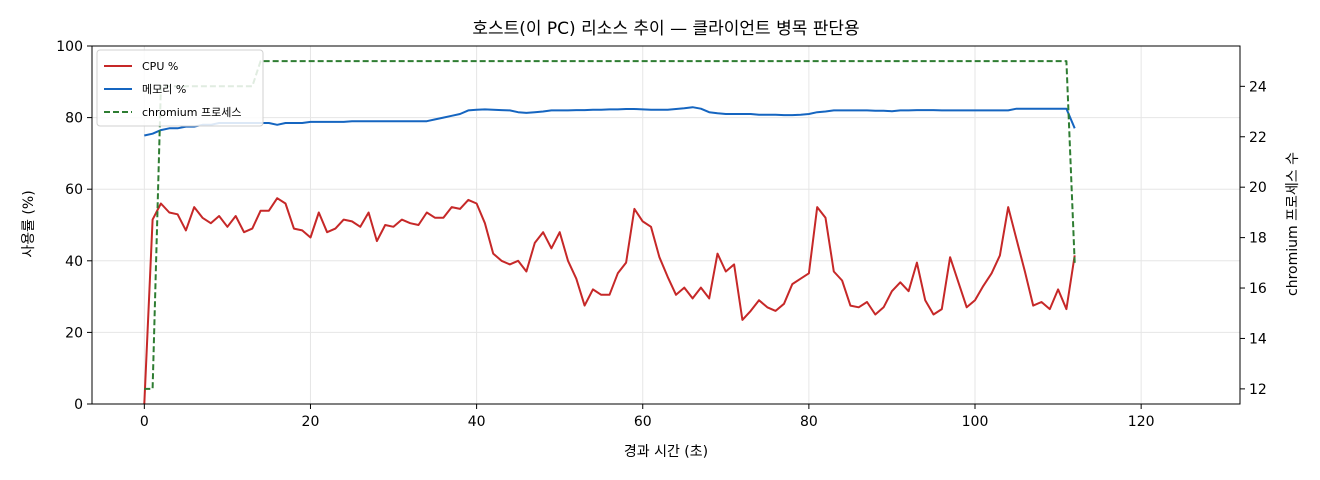 Image resolution: width=1320 pixels, height=480 pixels. Describe the element at coordinates (160, 66) in the screenshot. I see `legend-label: CPU %` at that location.